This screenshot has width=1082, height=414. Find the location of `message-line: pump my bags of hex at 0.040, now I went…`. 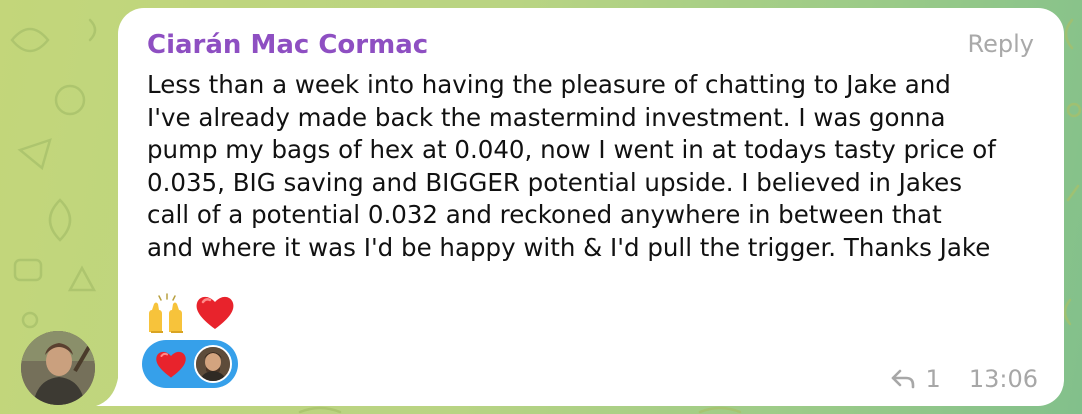

message-line: pump my bags of hex at 0.040, now I went… is located at coordinates (571, 149).